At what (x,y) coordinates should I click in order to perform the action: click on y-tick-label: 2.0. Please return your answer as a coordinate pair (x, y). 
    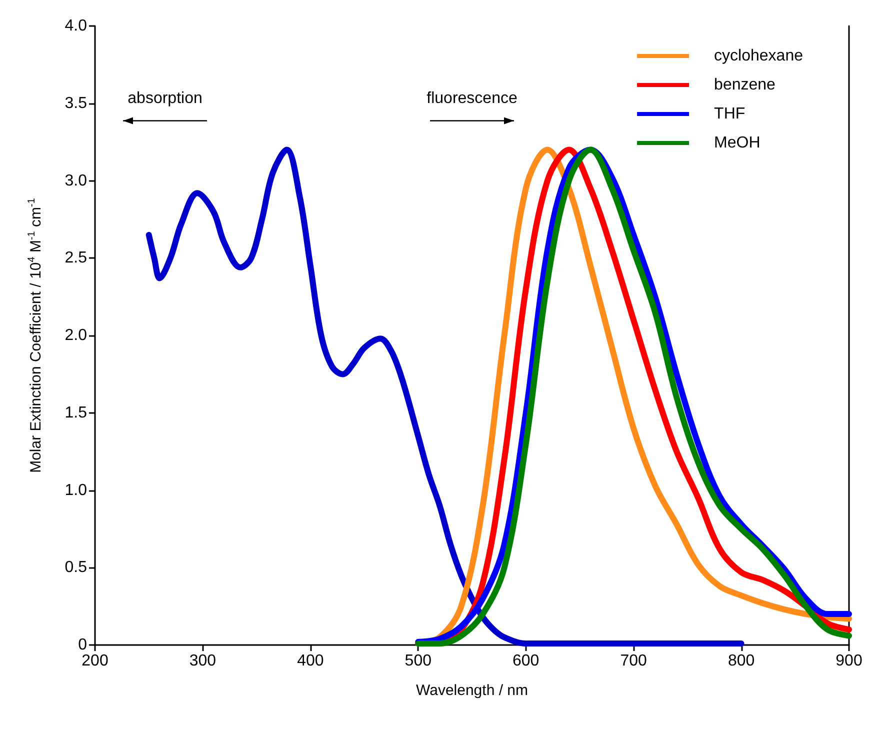
    Looking at the image, I should click on (76, 335).